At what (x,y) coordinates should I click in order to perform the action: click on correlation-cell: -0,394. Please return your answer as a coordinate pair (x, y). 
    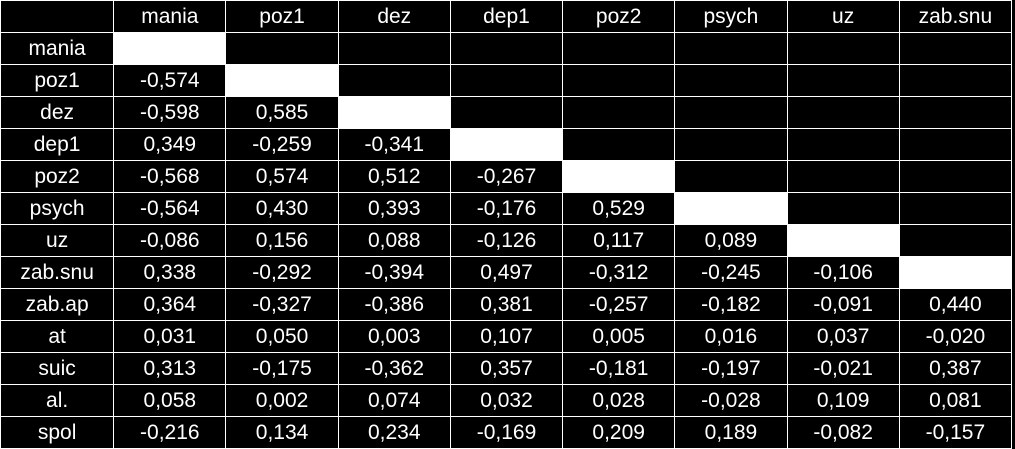
    Looking at the image, I should click on (394, 272).